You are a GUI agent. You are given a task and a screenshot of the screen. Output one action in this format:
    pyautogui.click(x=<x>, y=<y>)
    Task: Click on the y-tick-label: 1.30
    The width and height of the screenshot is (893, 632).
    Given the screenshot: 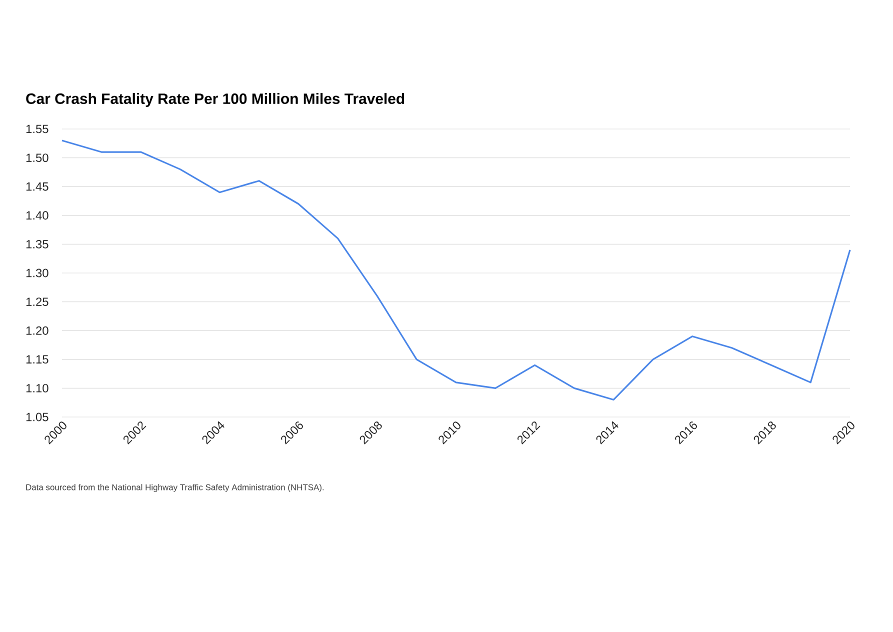 What is the action you would take?
    pyautogui.click(x=37, y=273)
    